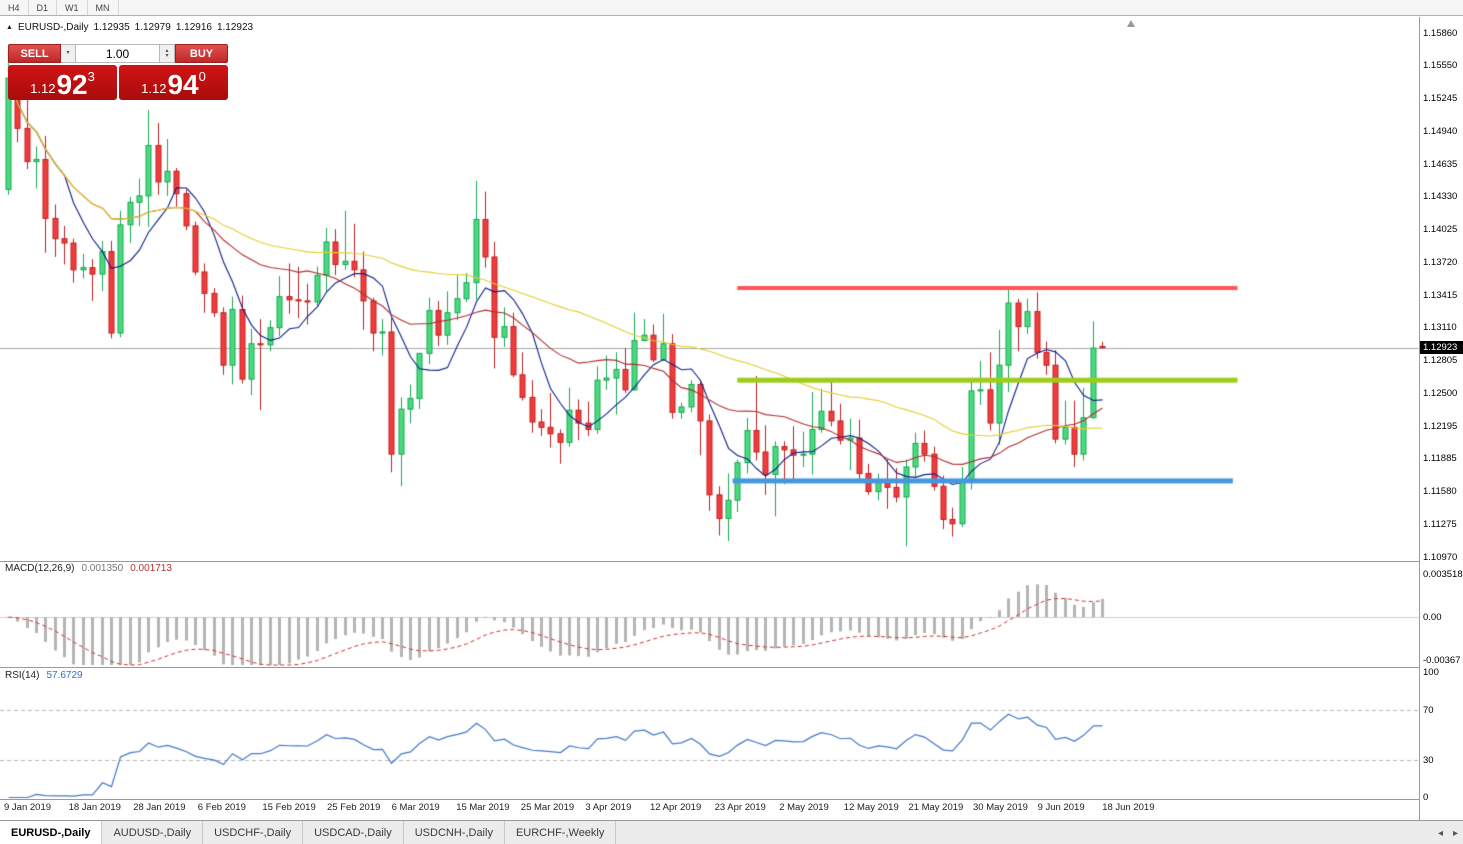 This screenshot has width=1463, height=844. Describe the element at coordinates (1061, 807) in the screenshot. I see `date-axis-label: 9 Jun 2019` at that location.